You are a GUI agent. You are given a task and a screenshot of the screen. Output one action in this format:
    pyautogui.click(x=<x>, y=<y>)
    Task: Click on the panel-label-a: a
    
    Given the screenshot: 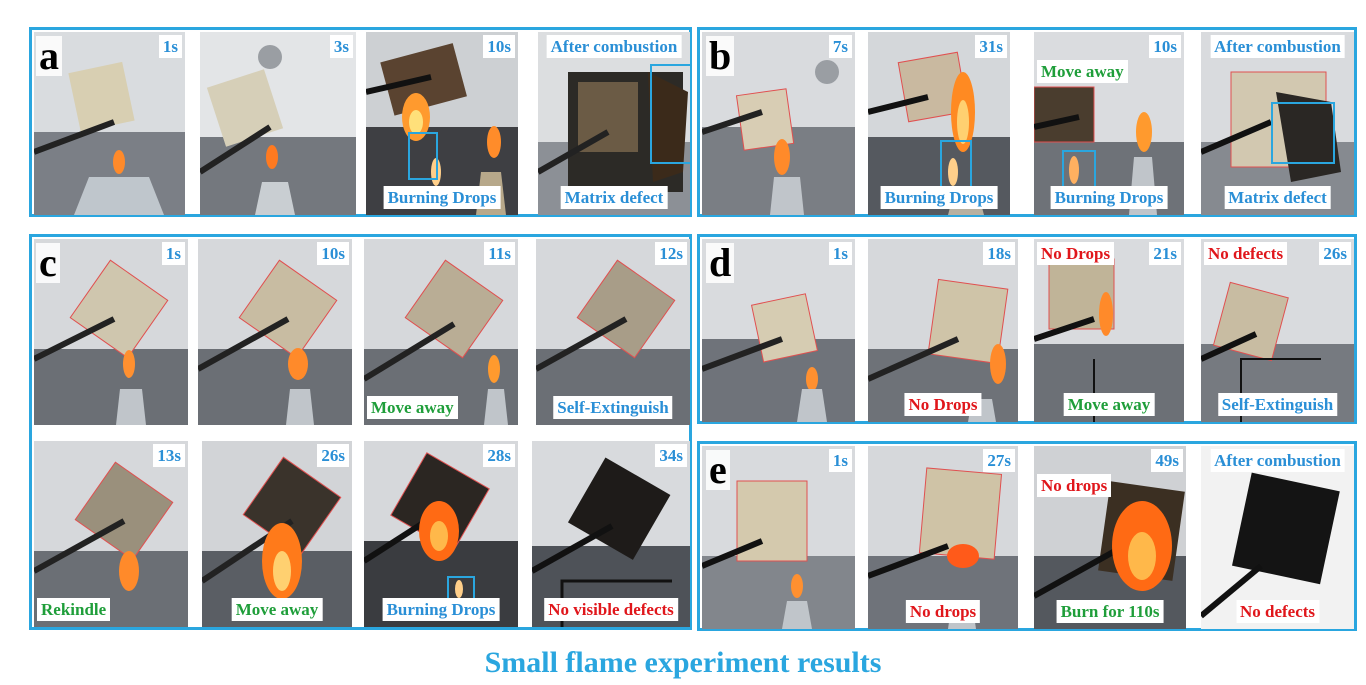 What is the action you would take?
    pyautogui.click(x=49, y=56)
    